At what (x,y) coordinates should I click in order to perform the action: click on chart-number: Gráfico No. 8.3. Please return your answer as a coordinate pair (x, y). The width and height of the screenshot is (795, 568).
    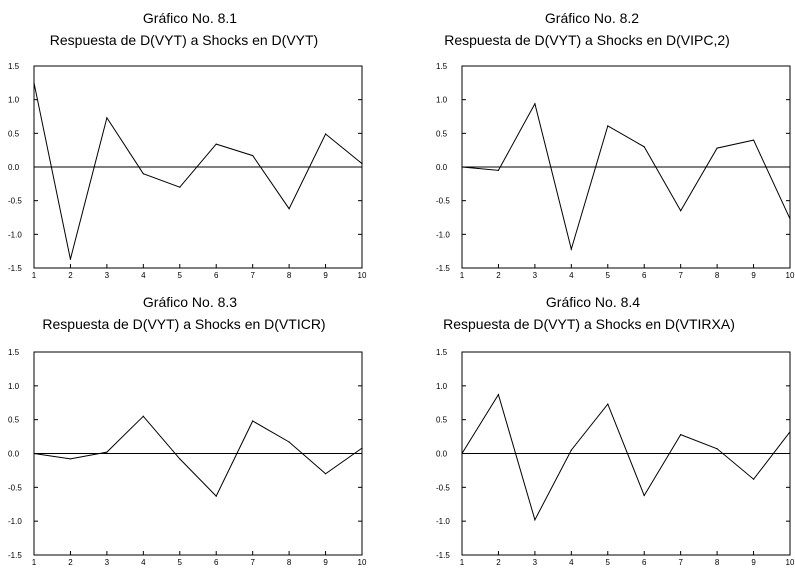
    Looking at the image, I should click on (190, 302).